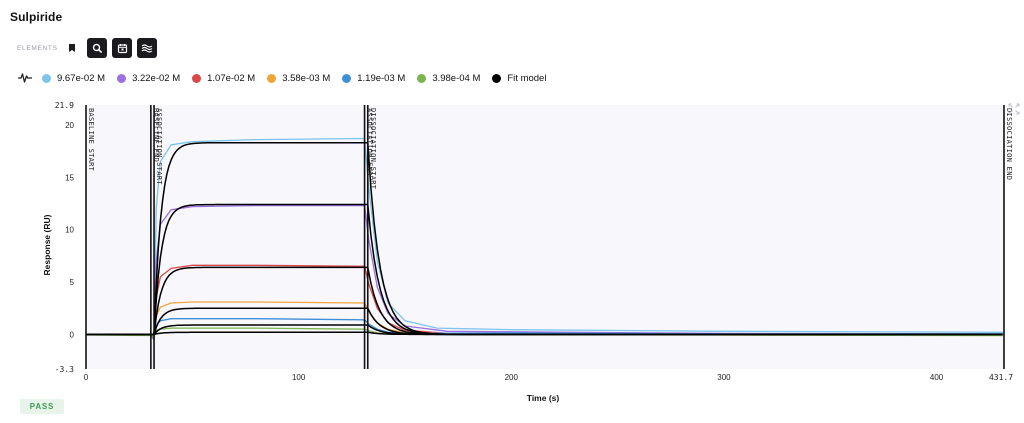  I want to click on legend-item: 1.19e-03 M, so click(373, 78).